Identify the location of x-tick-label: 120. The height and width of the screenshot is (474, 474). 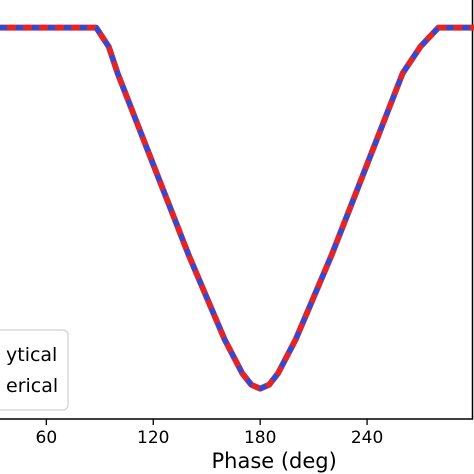
(153, 438).